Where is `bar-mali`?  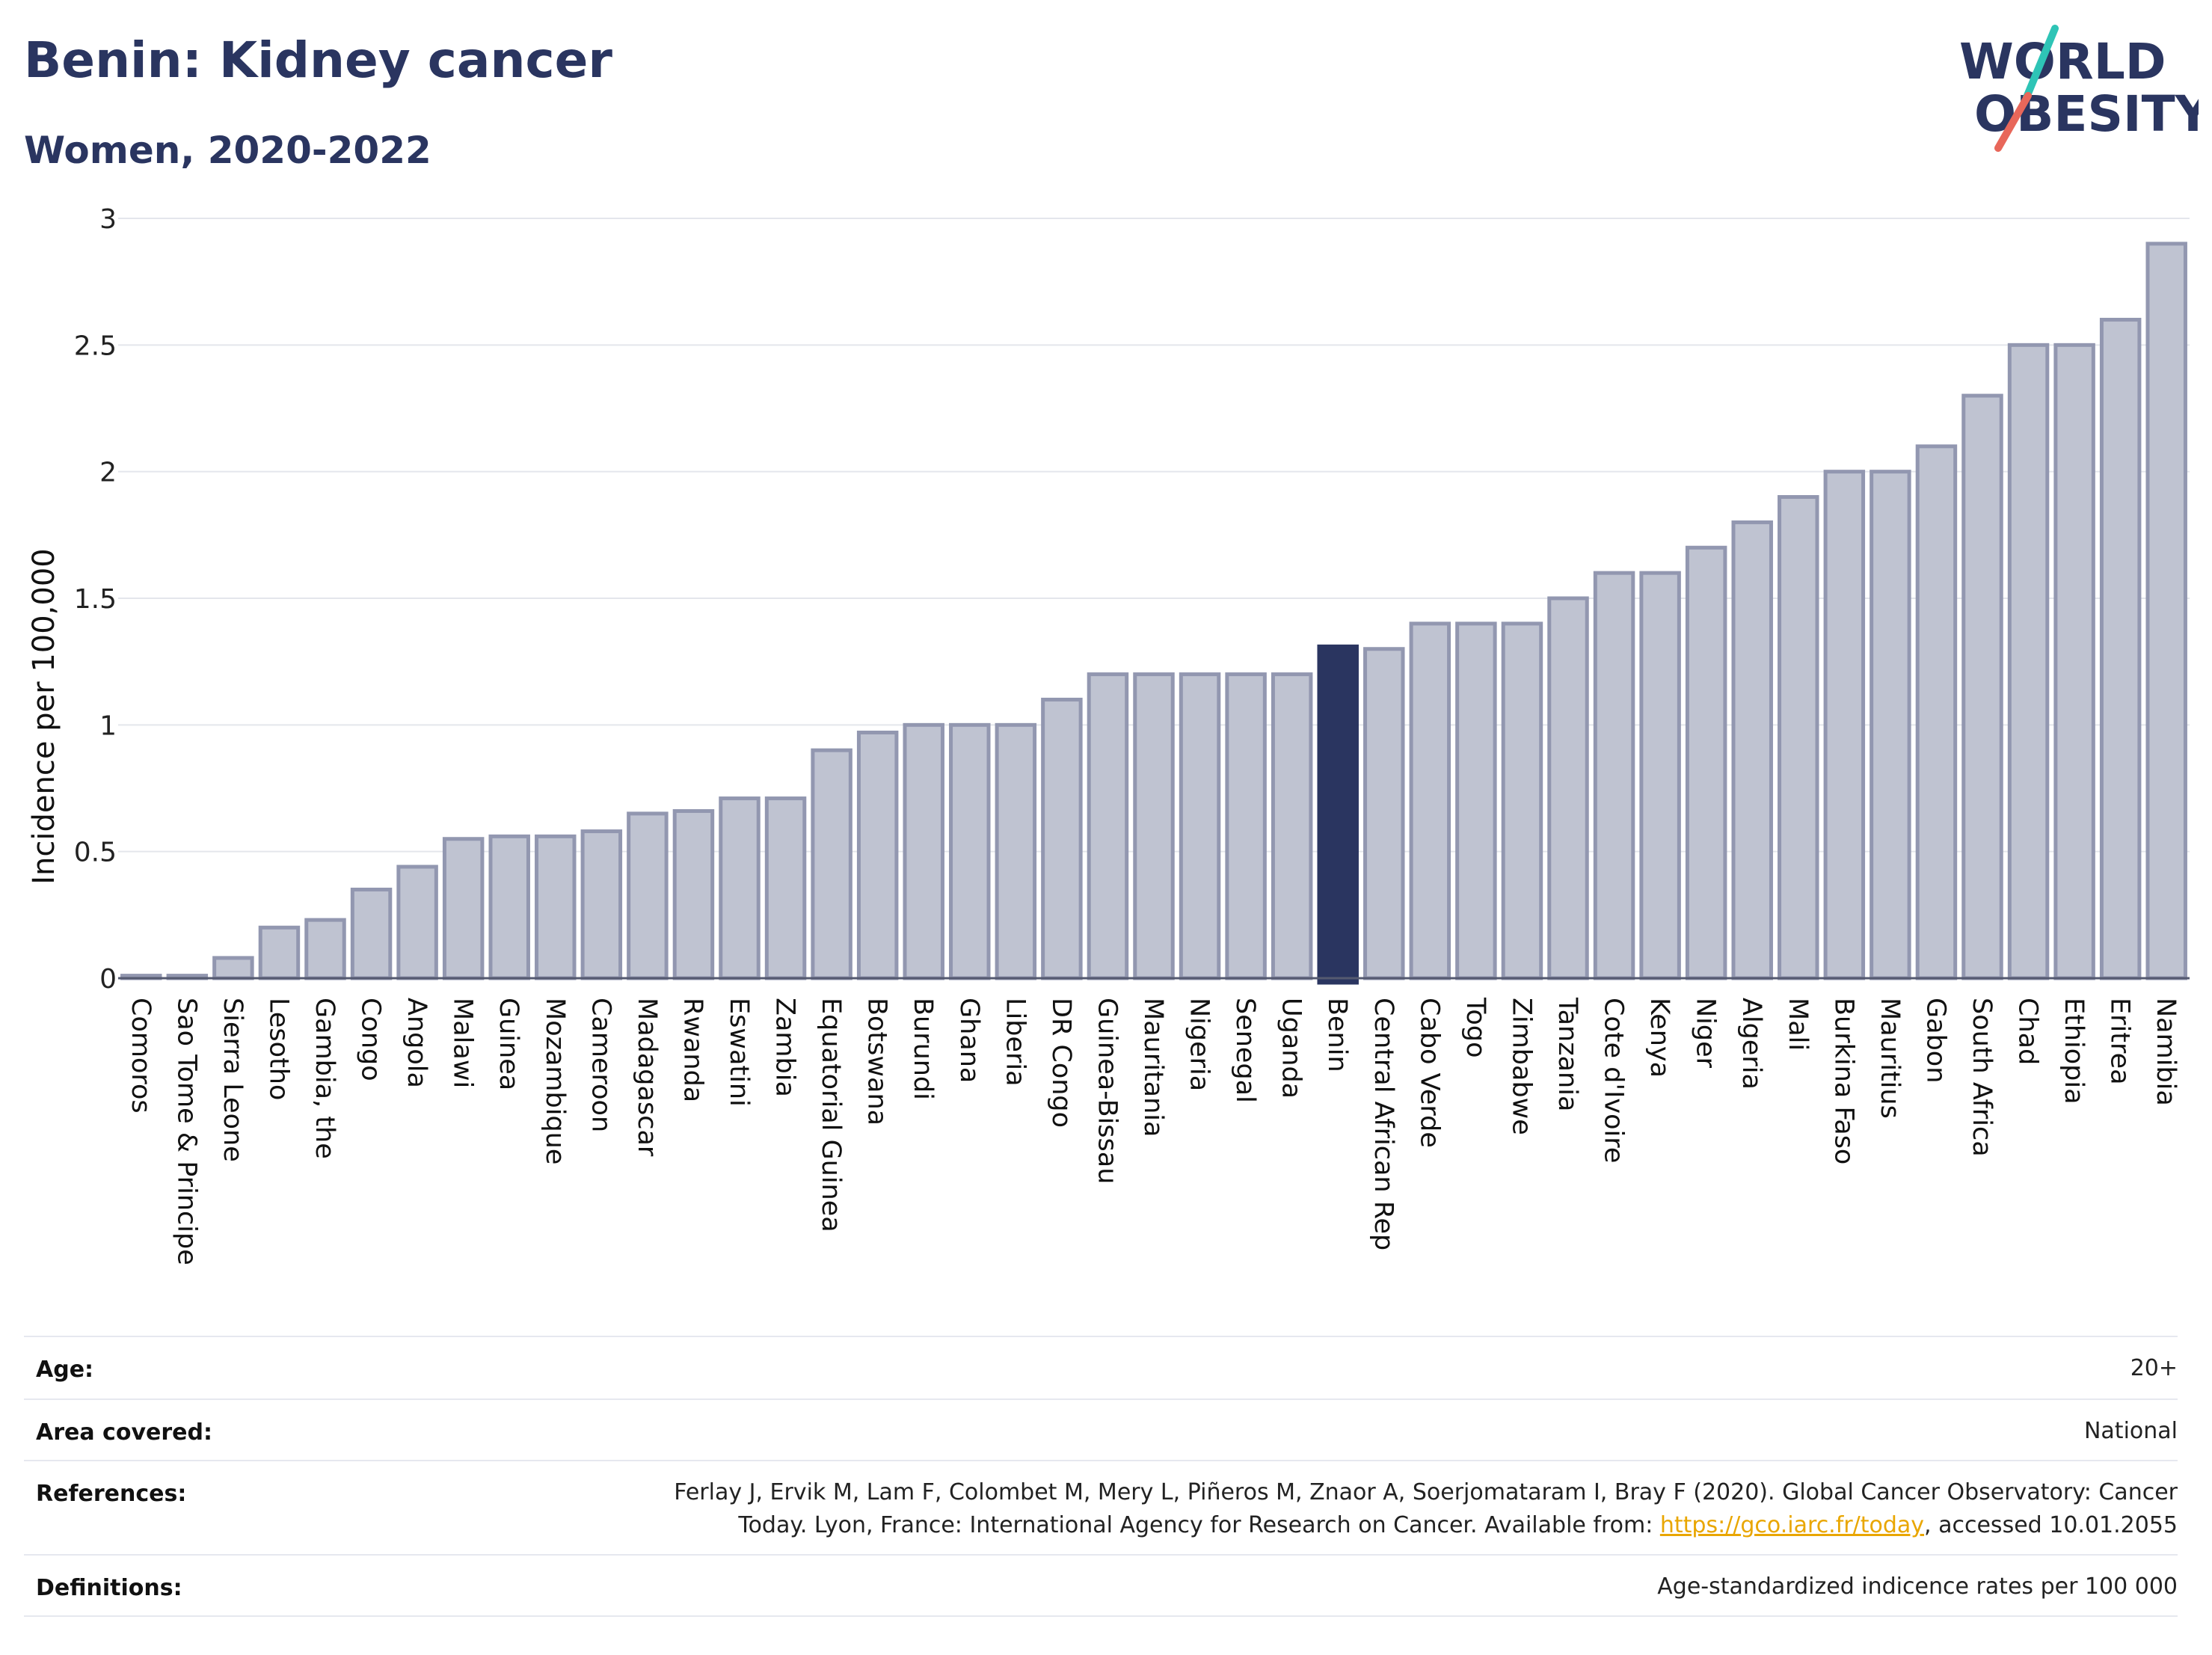
bar-mali is located at coordinates (1798, 737).